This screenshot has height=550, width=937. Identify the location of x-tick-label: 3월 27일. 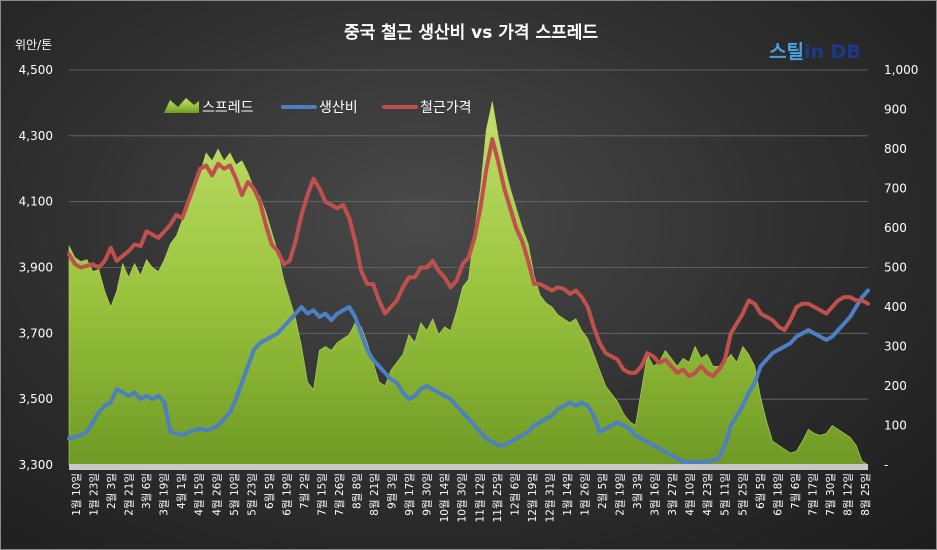
(672, 494).